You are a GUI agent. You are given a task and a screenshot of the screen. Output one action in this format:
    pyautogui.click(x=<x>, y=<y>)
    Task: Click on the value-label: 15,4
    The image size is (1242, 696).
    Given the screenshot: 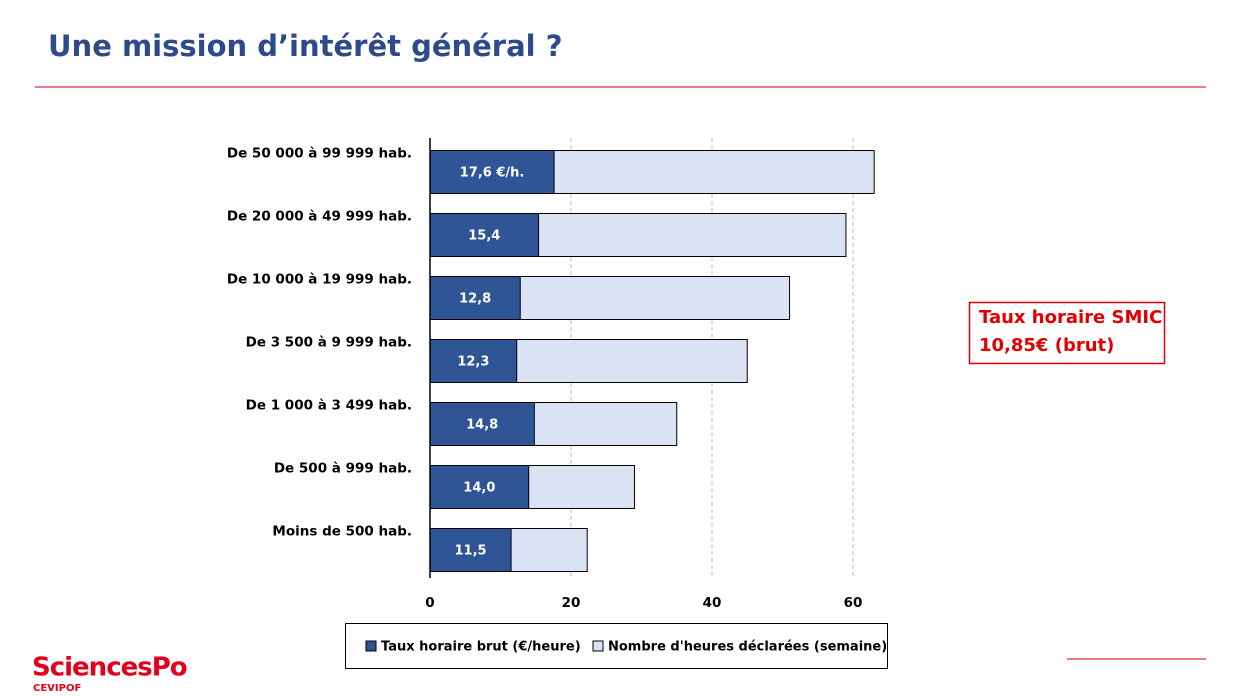 What is the action you would take?
    pyautogui.click(x=484, y=236)
    